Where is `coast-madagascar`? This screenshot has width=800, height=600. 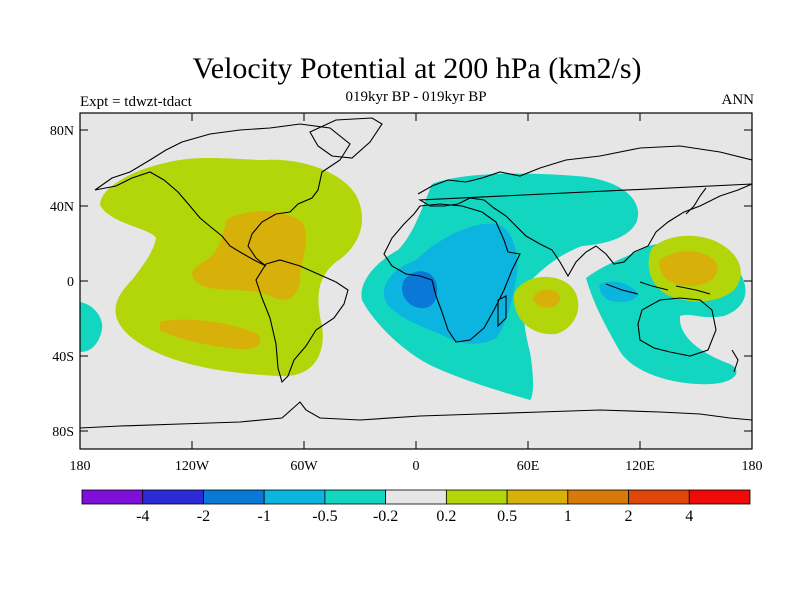
coast-madagascar is located at coordinates (502, 311).